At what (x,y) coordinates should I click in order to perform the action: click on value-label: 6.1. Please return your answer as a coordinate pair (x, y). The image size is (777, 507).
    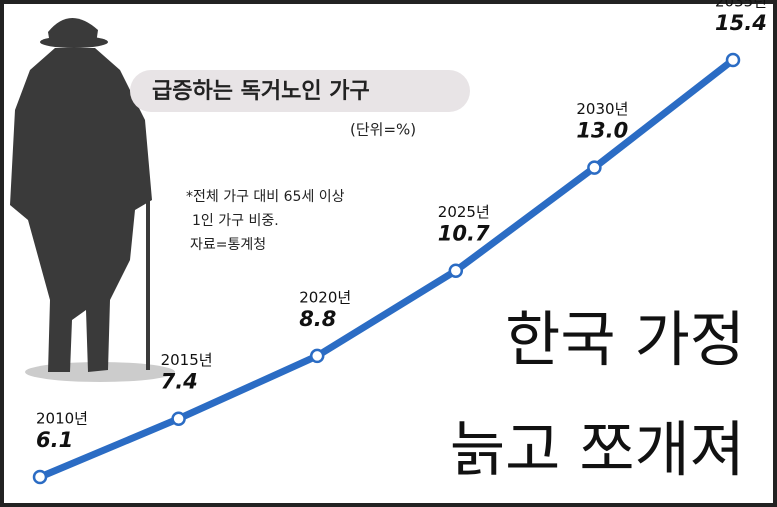
    Looking at the image, I should click on (54, 440).